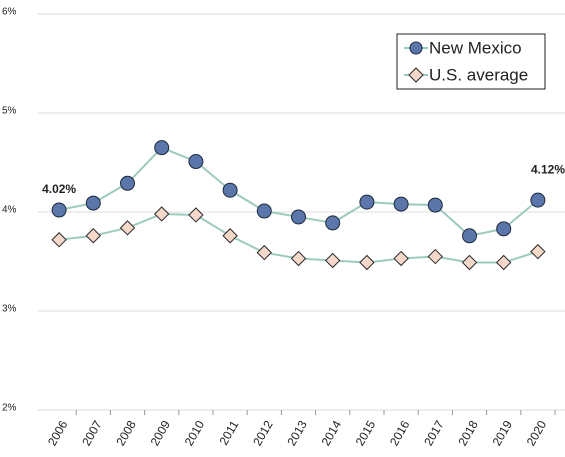 This screenshot has width=565, height=457. I want to click on legend-label: U.S. average, so click(478, 74).